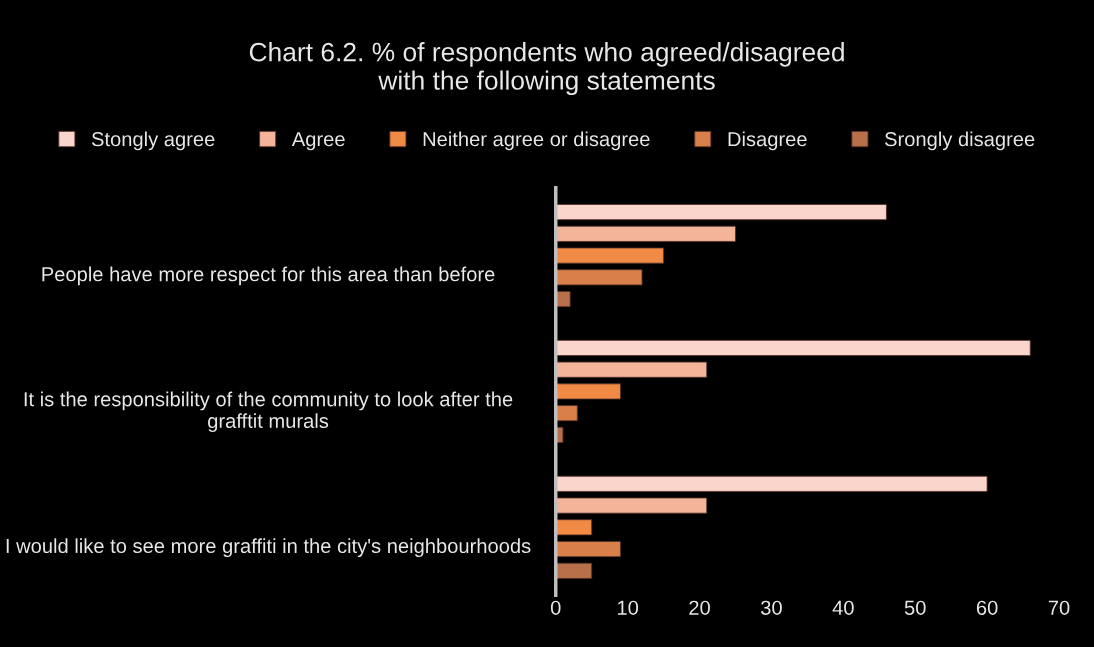 The image size is (1094, 647). Describe the element at coordinates (987, 607) in the screenshot. I see `x-tick-label: 60` at that location.